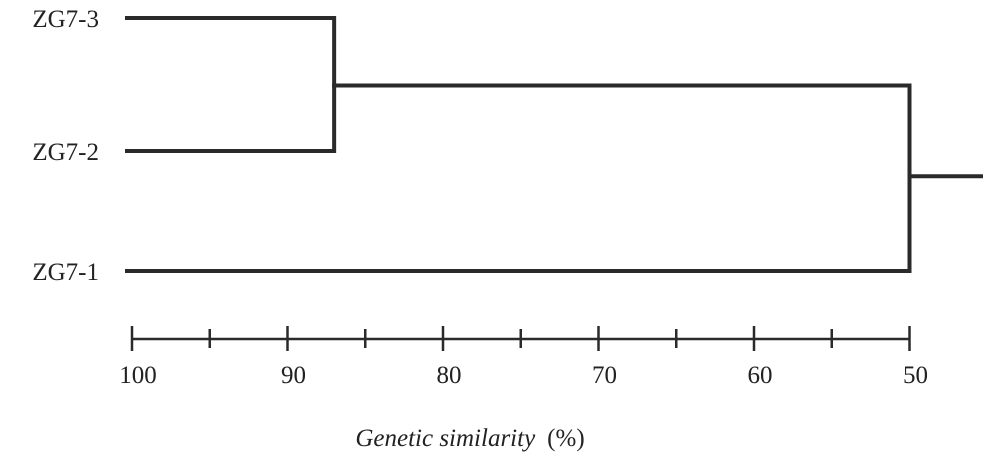 The image size is (987, 466). I want to click on leaf-label-zg7-1: ZG7-1, so click(65, 272).